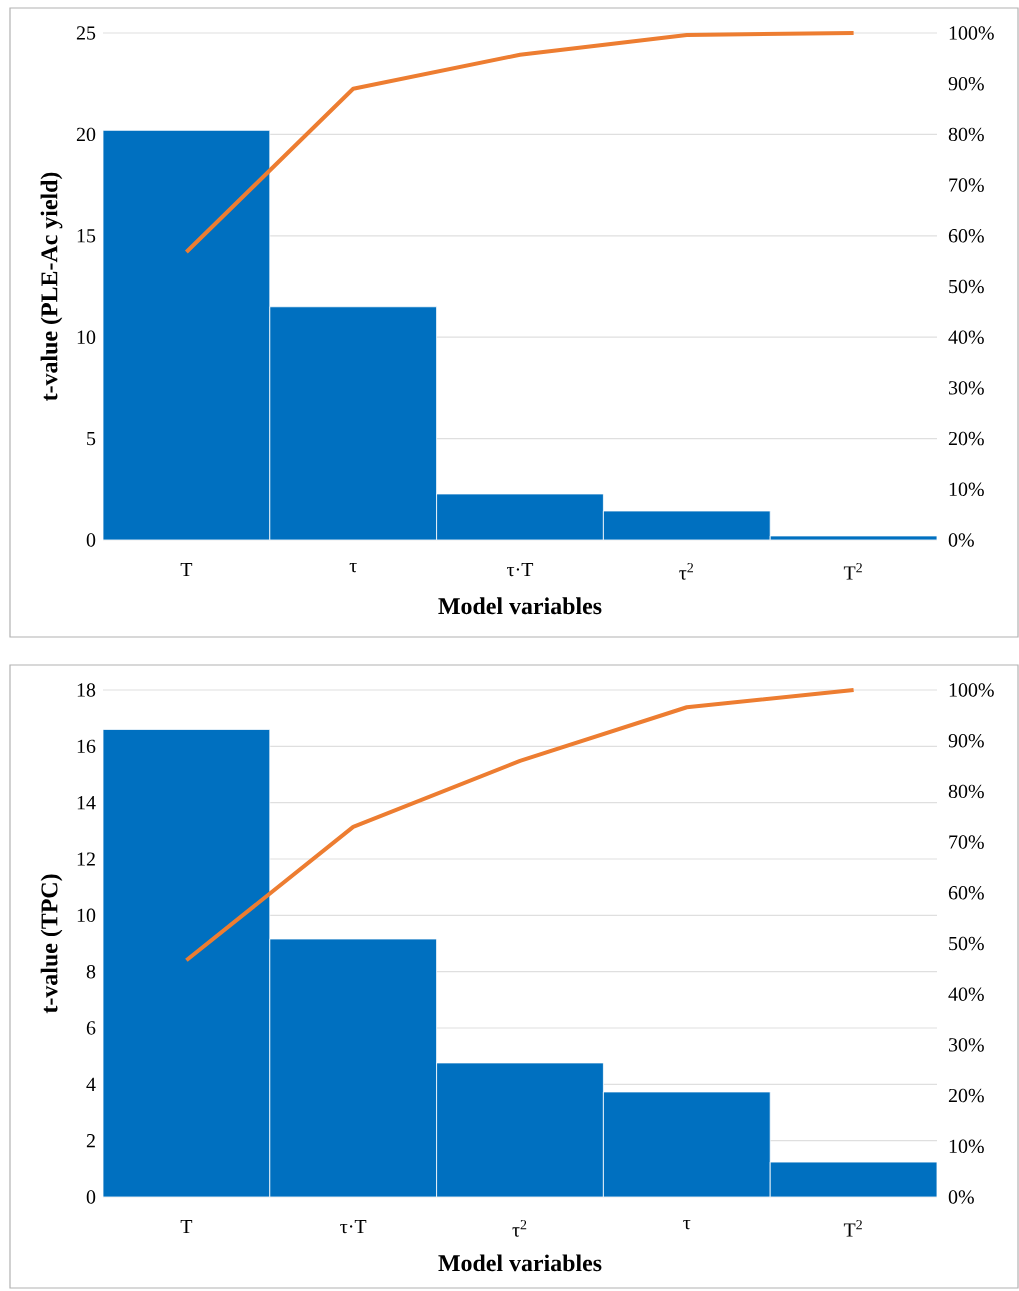 This screenshot has width=1019, height=1291. I want to click on y-tick-label: 6, so click(91, 1028).